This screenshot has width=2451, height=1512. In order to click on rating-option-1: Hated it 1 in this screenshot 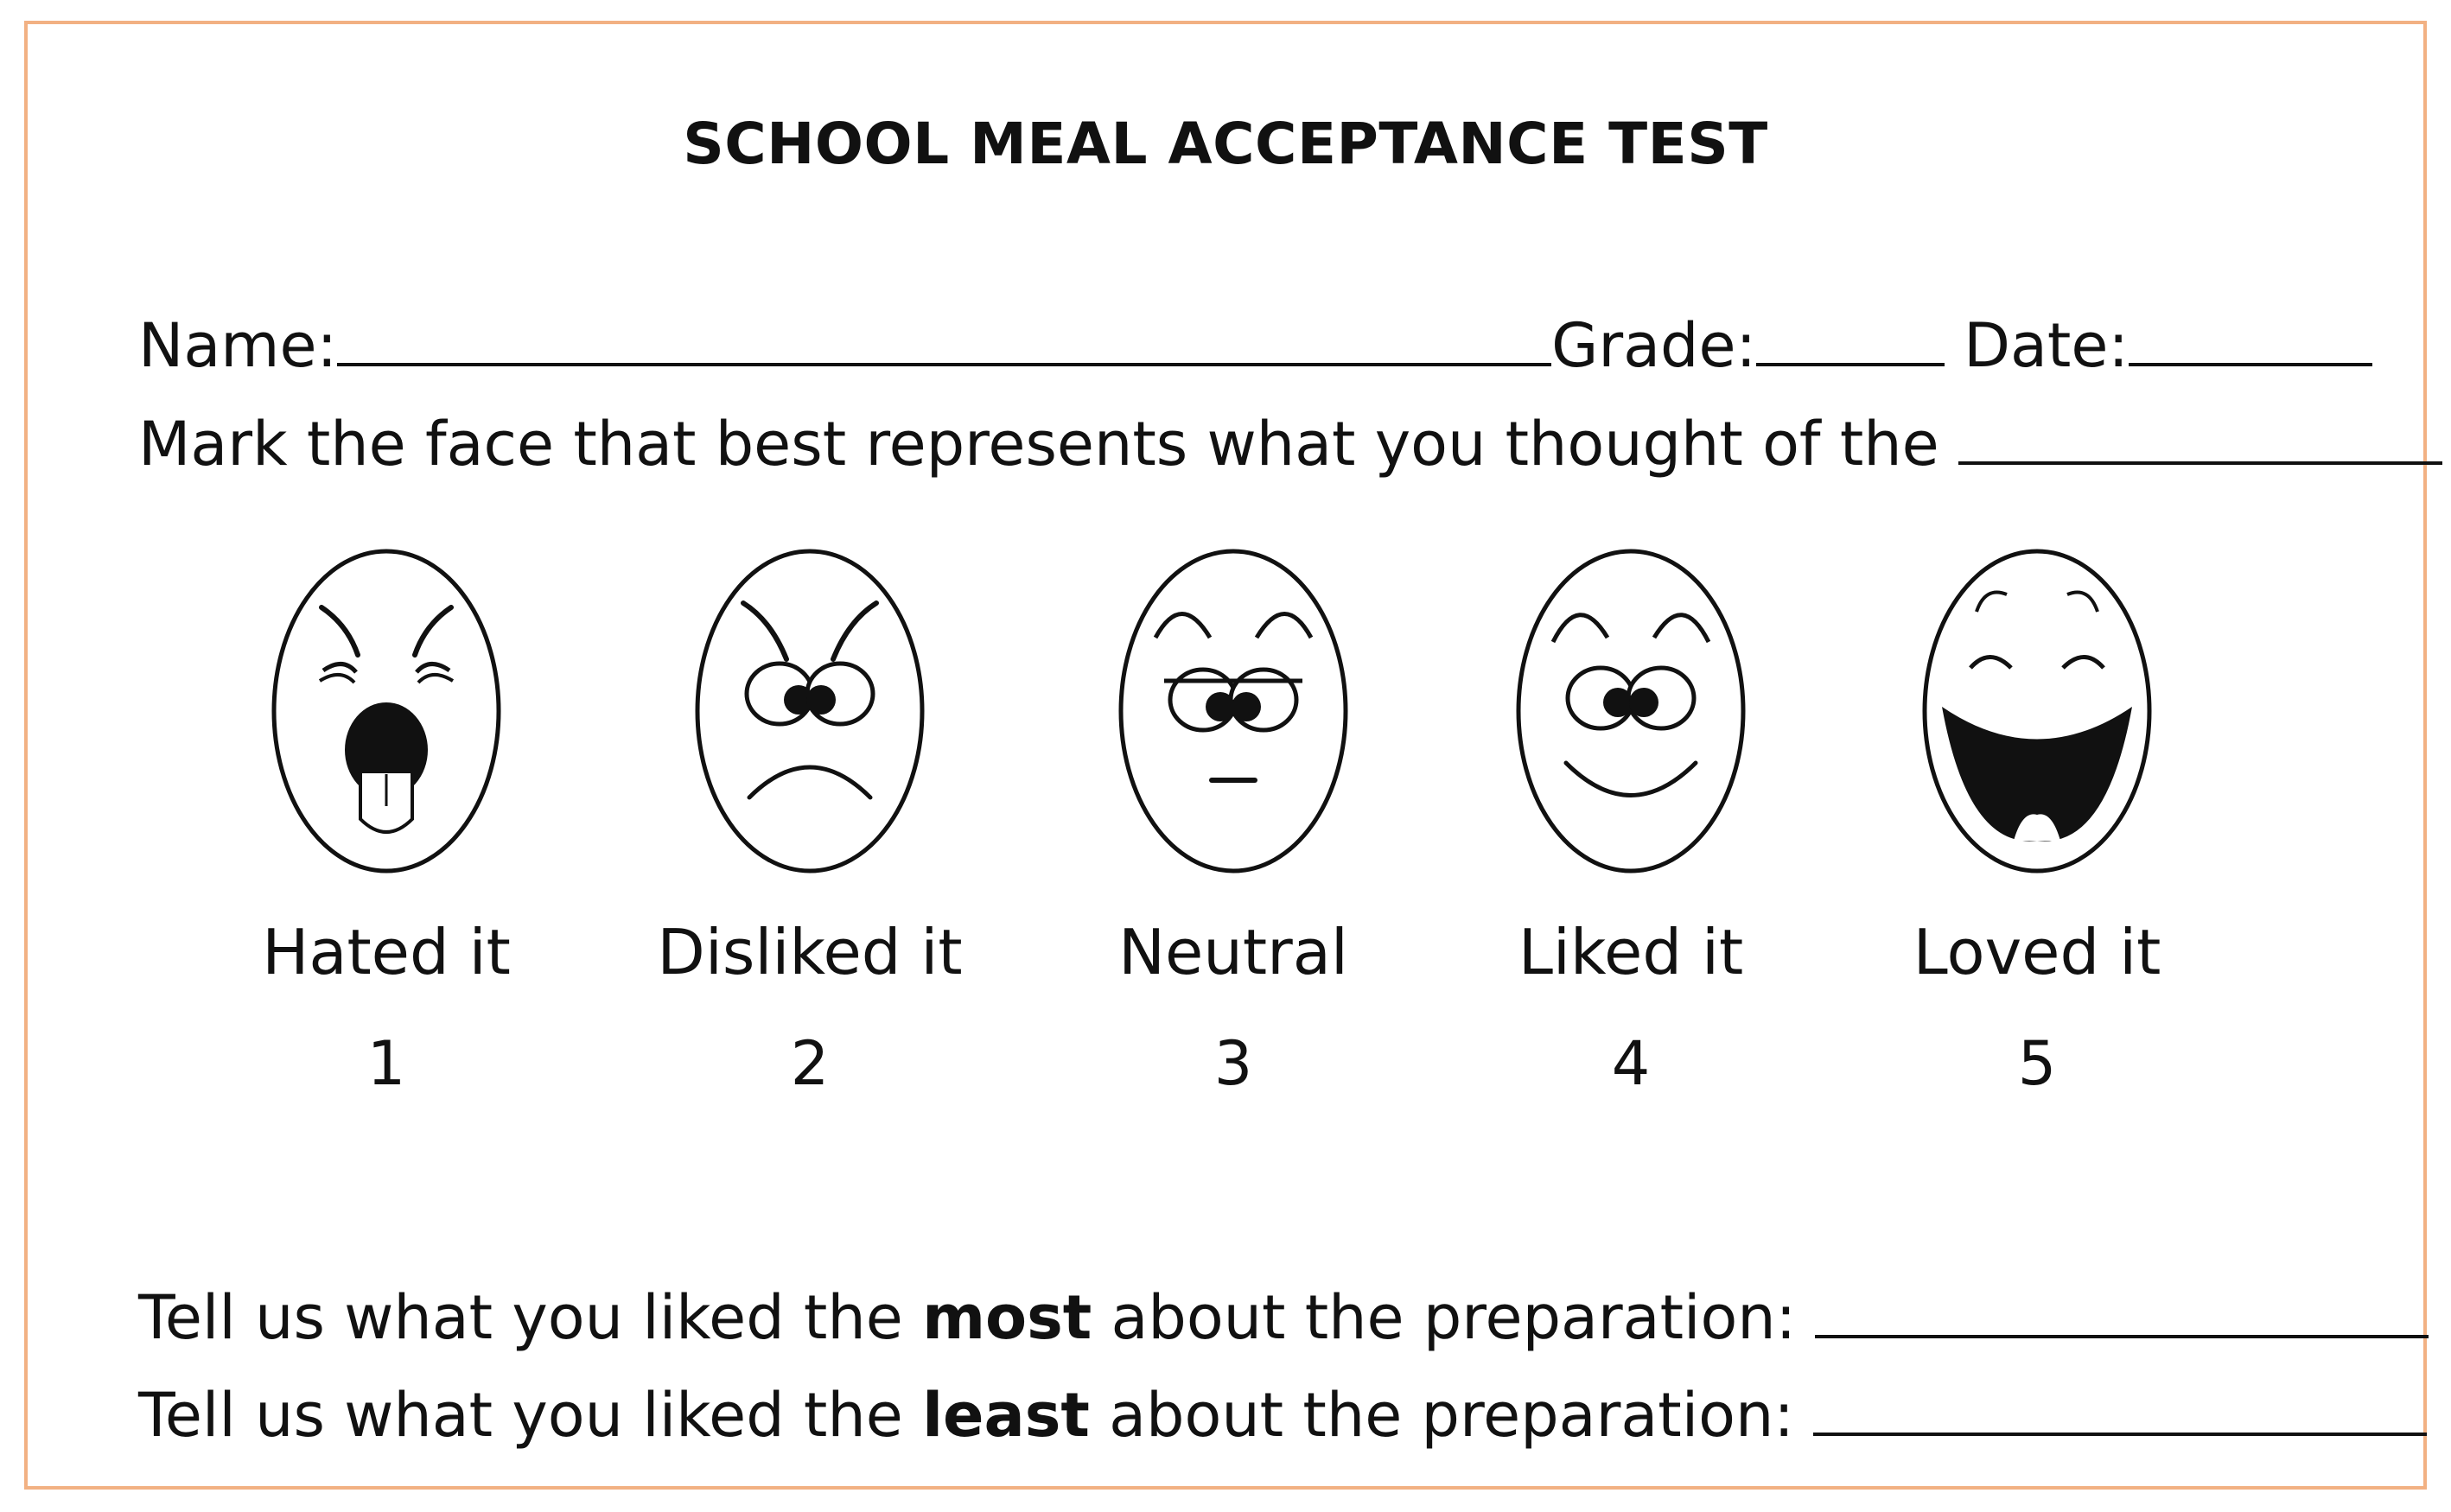, I will do `click(387, 818)`.